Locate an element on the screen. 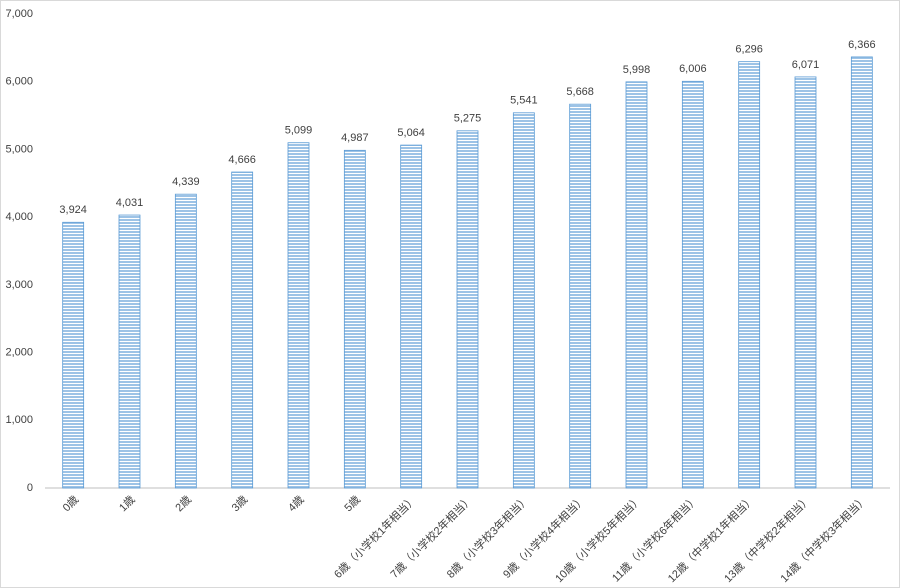  x-tick-label: 2歳 is located at coordinates (183, 503).